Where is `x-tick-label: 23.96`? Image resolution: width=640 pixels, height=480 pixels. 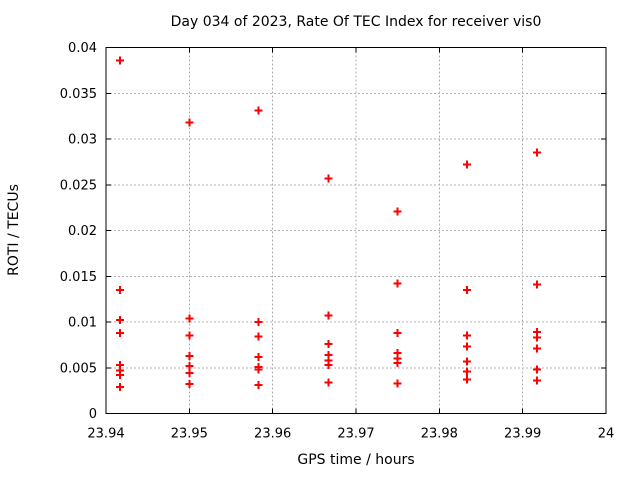 x-tick-label: 23.96 is located at coordinates (272, 434).